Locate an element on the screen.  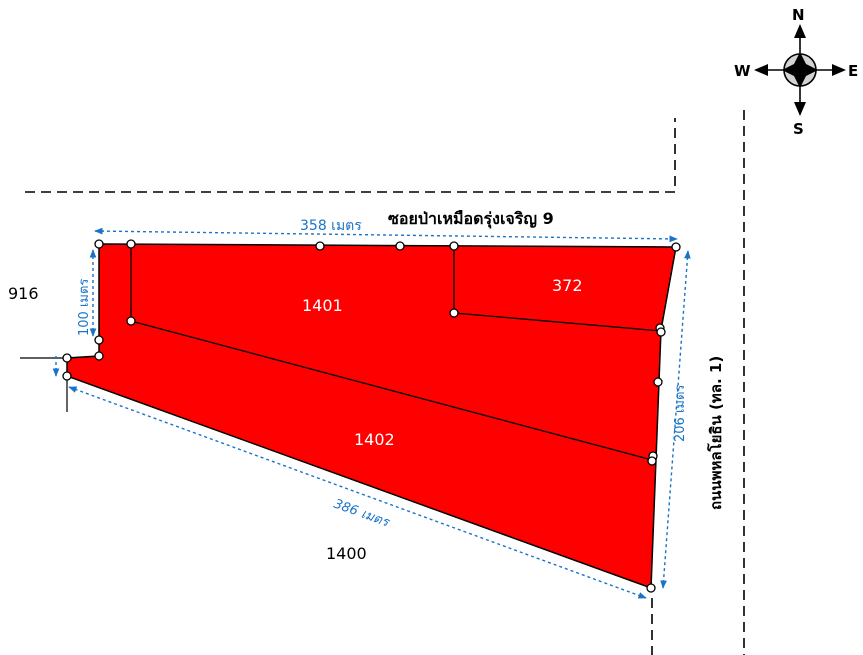
compass-rose: N S W E is located at coordinates (796, 72).